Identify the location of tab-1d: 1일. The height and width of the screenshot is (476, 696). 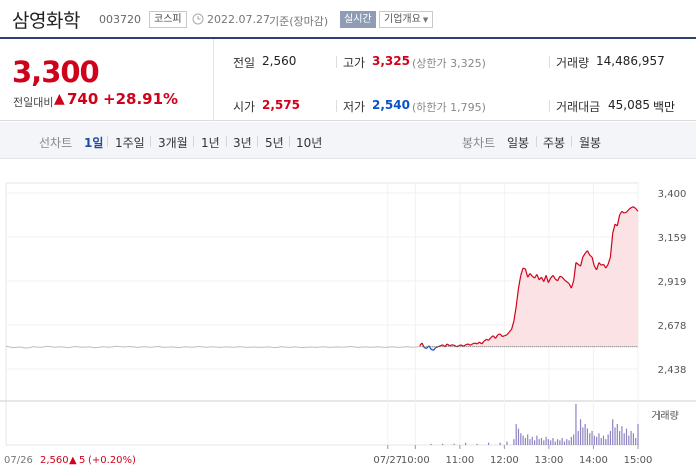
(94, 143).